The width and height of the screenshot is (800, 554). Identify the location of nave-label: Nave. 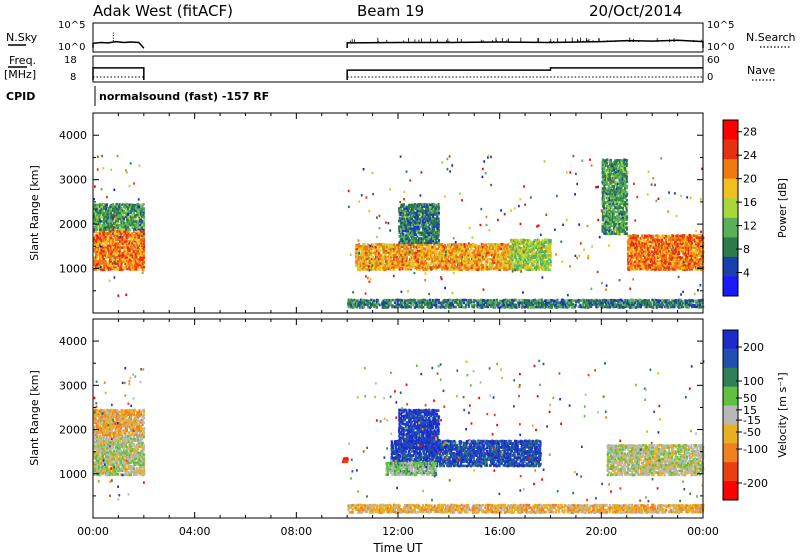
(761, 70).